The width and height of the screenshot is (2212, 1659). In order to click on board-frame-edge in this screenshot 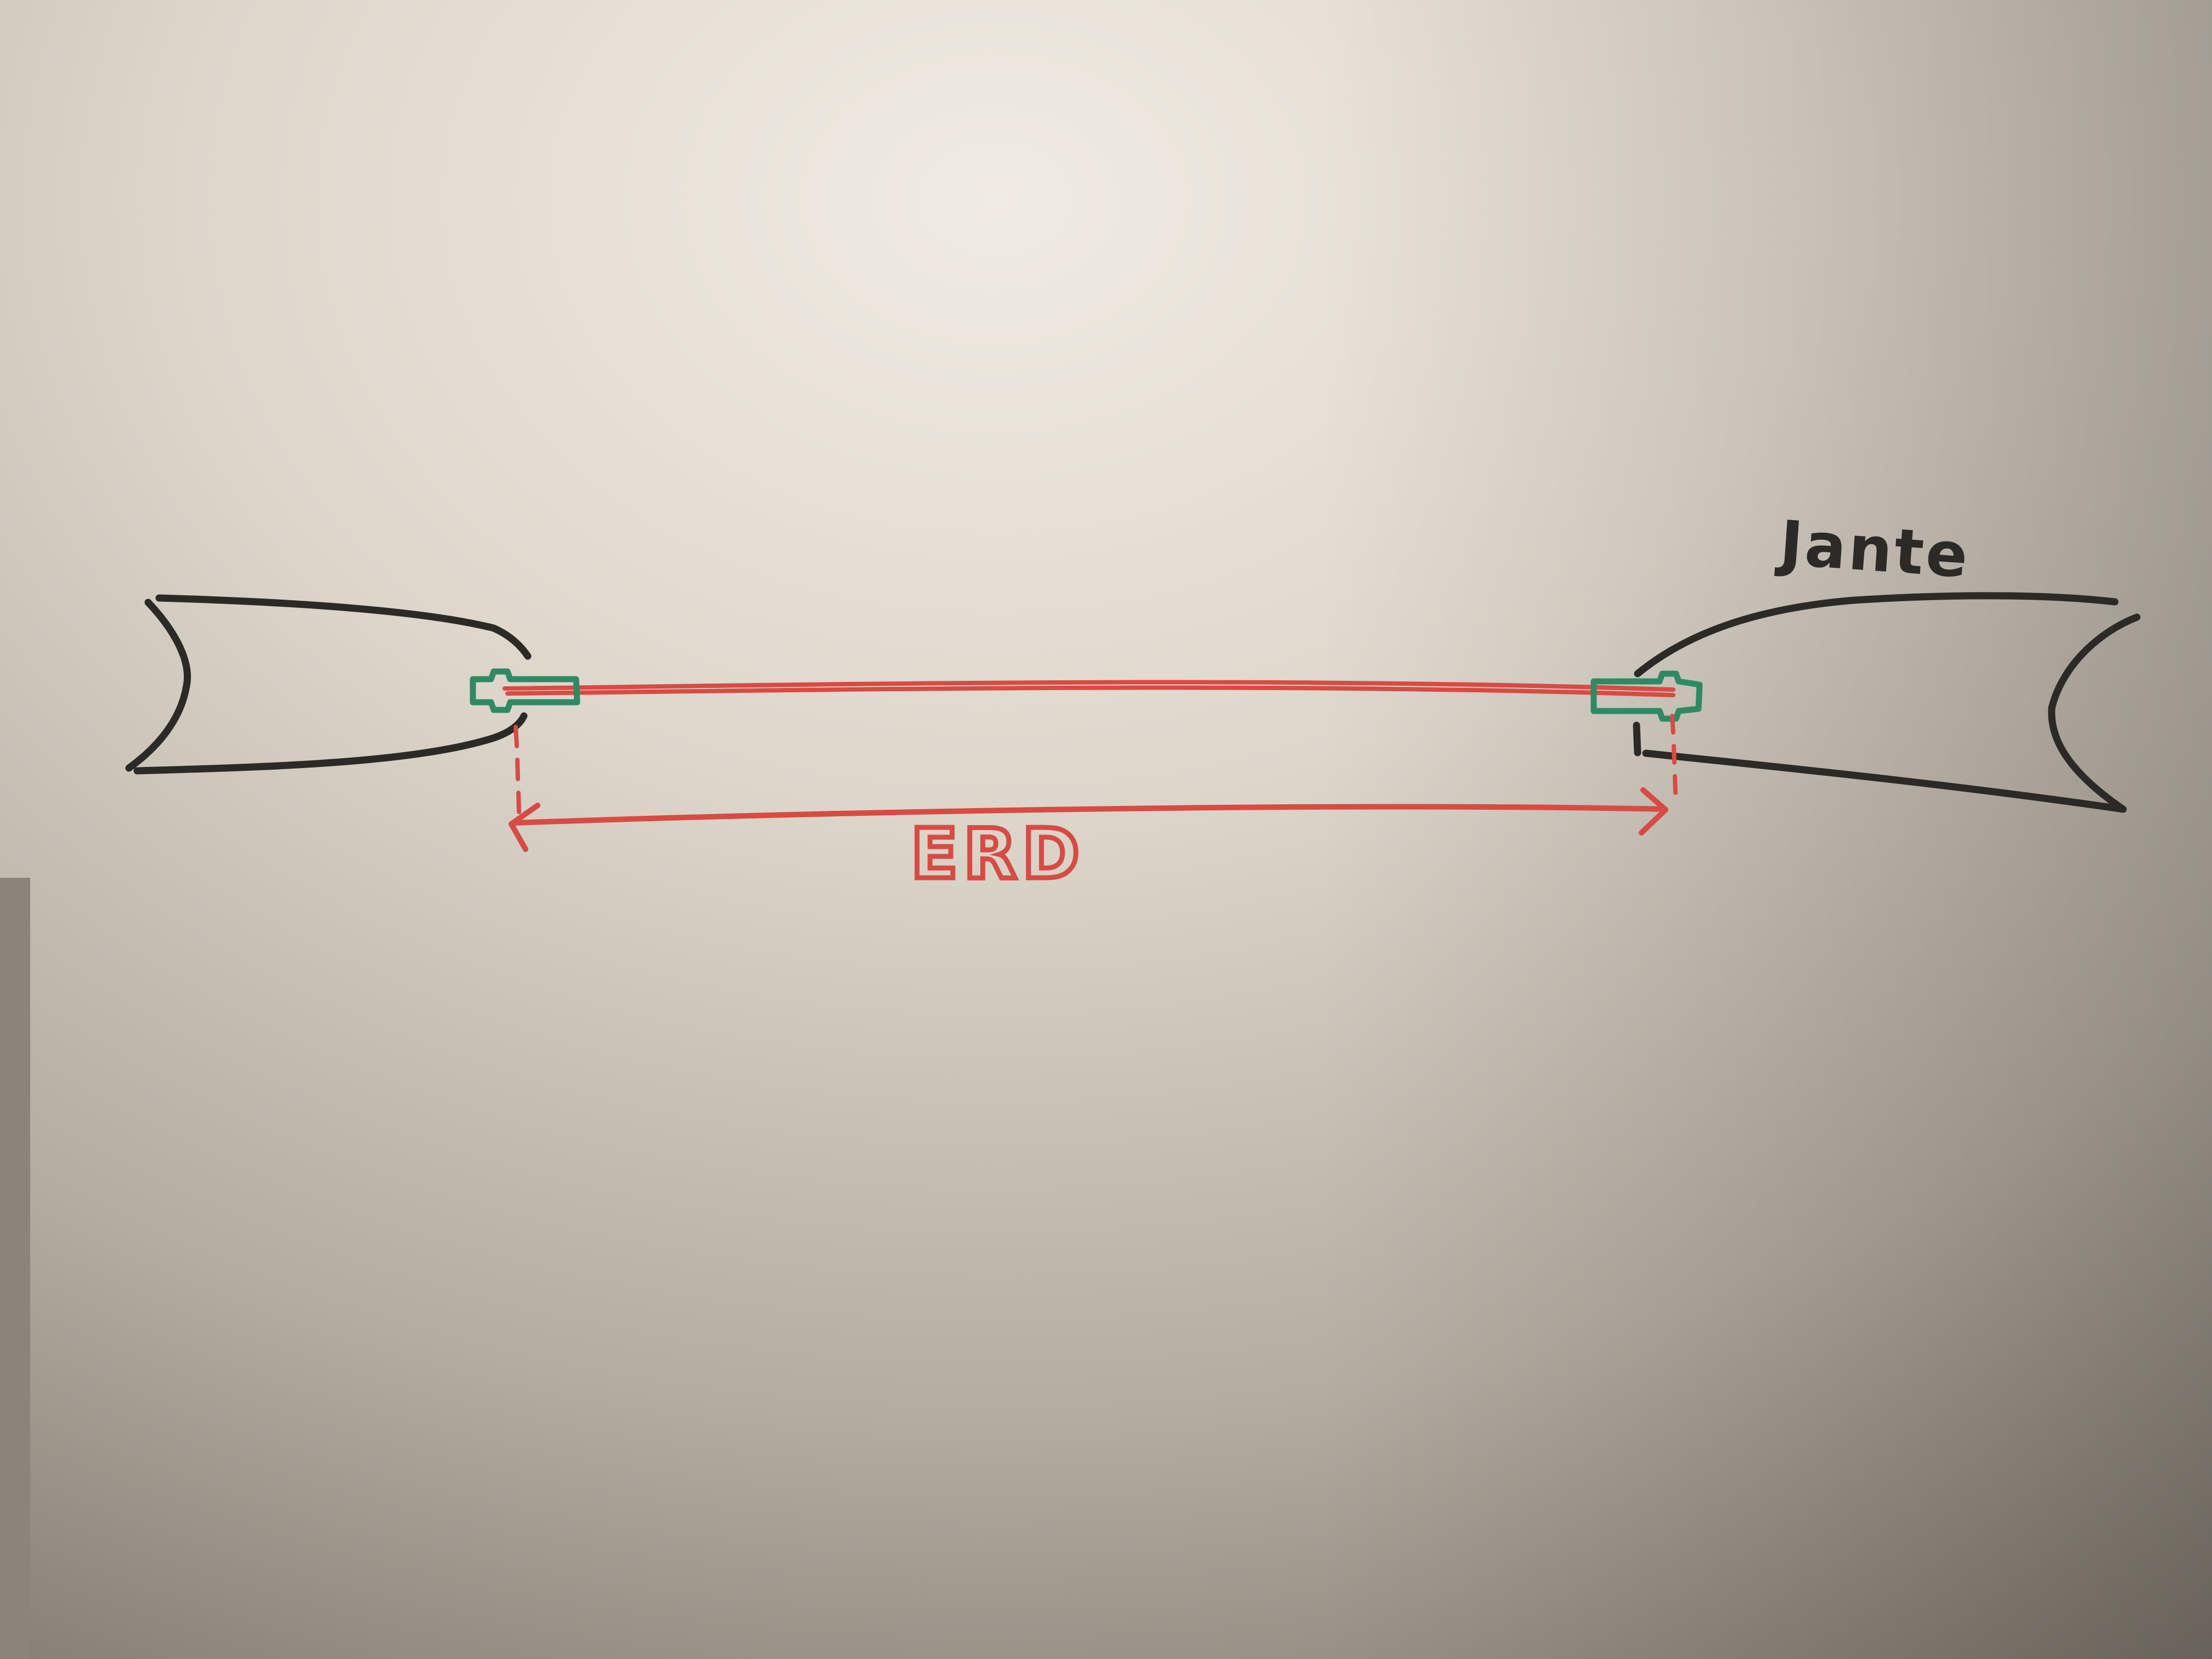, I will do `click(15, 1269)`.